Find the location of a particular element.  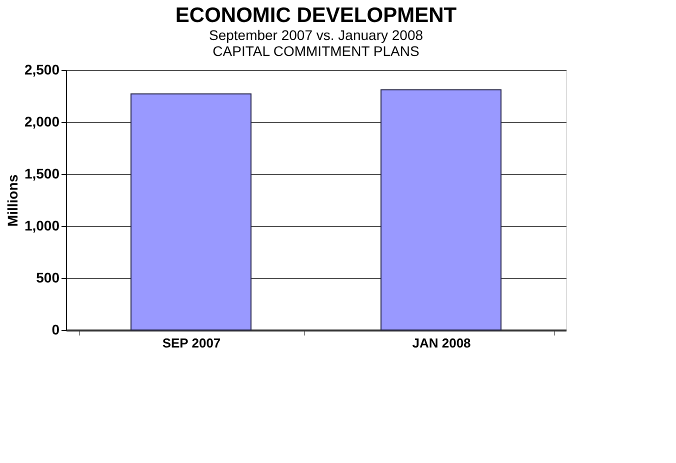

y-axis-title: Millions is located at coordinates (12, 200).